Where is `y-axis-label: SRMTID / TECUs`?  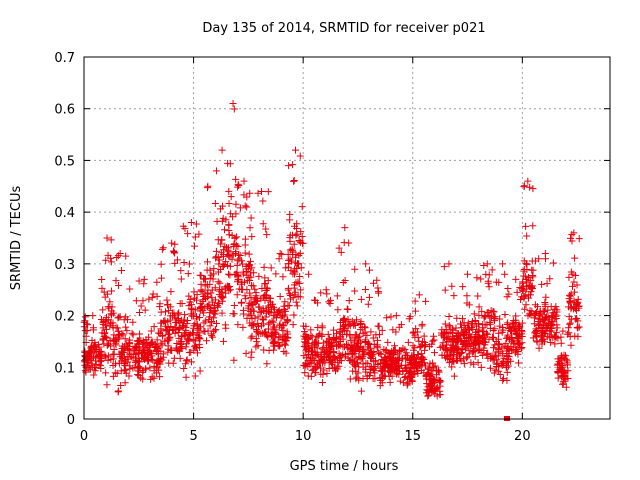
y-axis-label: SRMTID / TECUs is located at coordinates (16, 238).